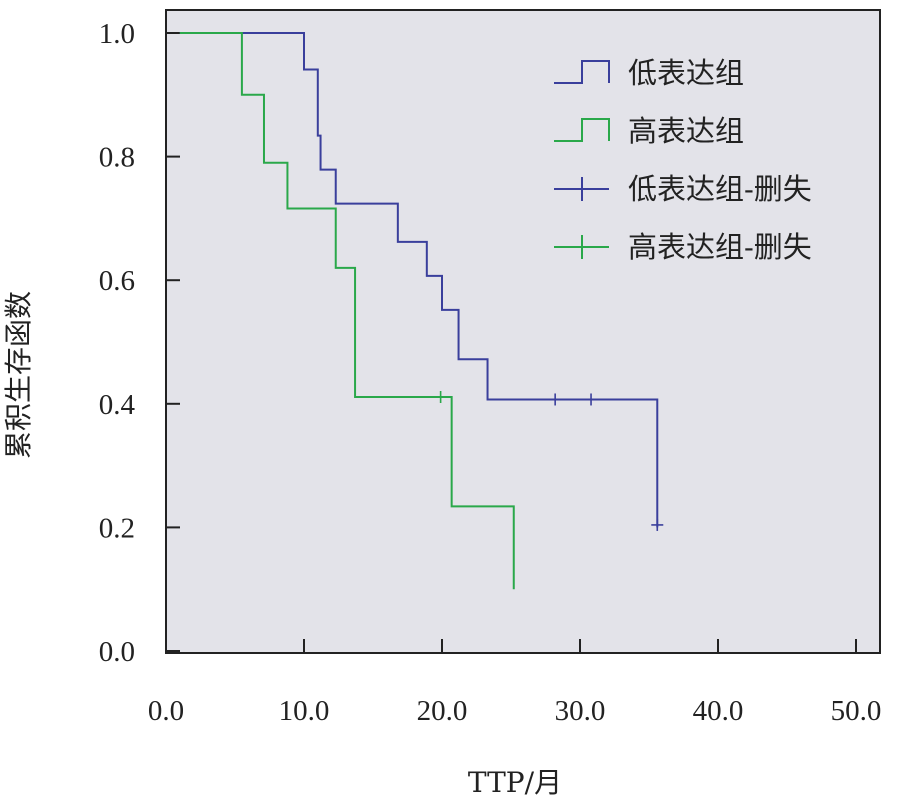 The image size is (907, 803). I want to click on x-tick-label: 40.0, so click(718, 711).